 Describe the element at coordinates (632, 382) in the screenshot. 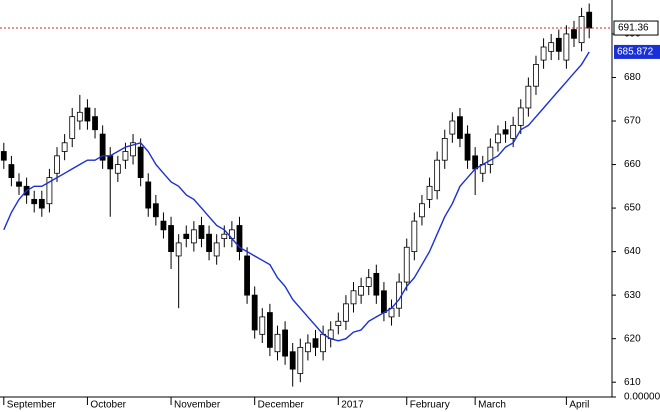

I see `y-tick-label: 610` at that location.